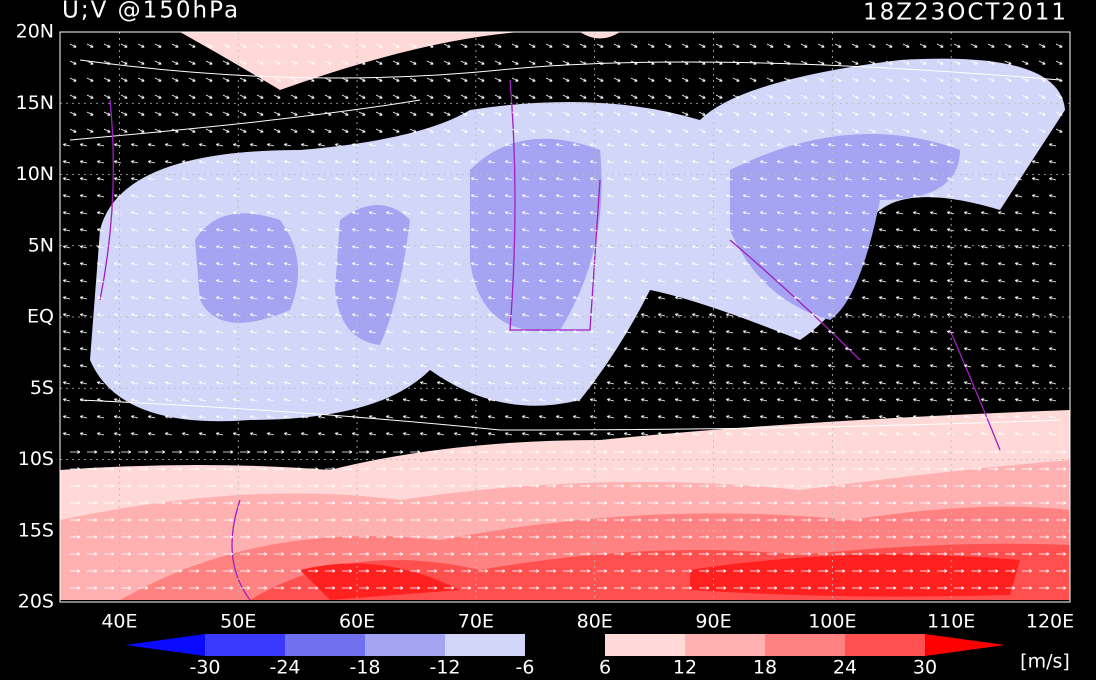 This screenshot has width=1096, height=680. Describe the element at coordinates (685, 668) in the screenshot. I see `colorbar-label: 12` at that location.